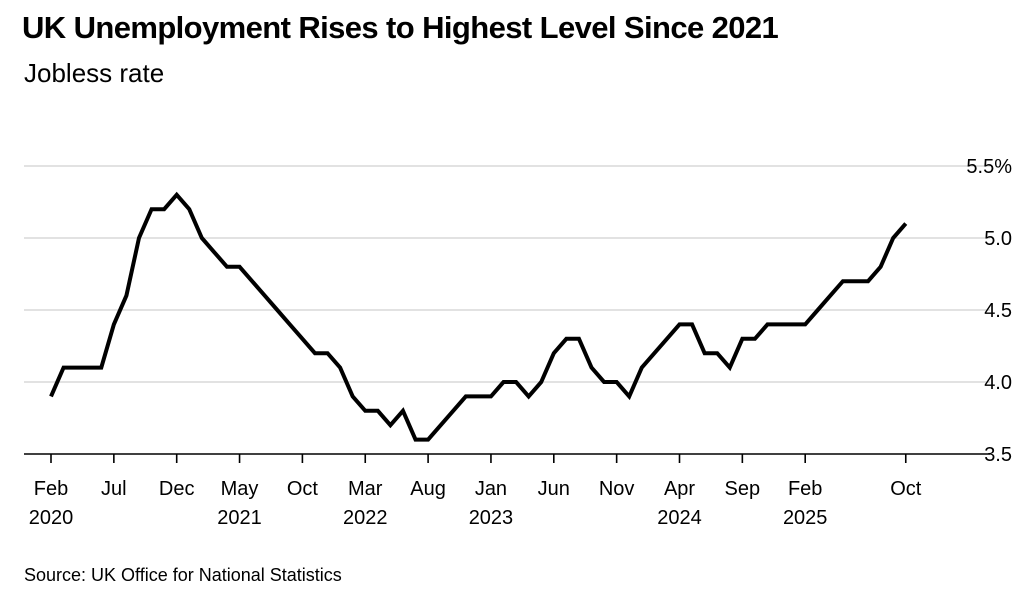 The image size is (1024, 608). Describe the element at coordinates (428, 489) in the screenshot. I see `x-tick-label: Aug` at that location.